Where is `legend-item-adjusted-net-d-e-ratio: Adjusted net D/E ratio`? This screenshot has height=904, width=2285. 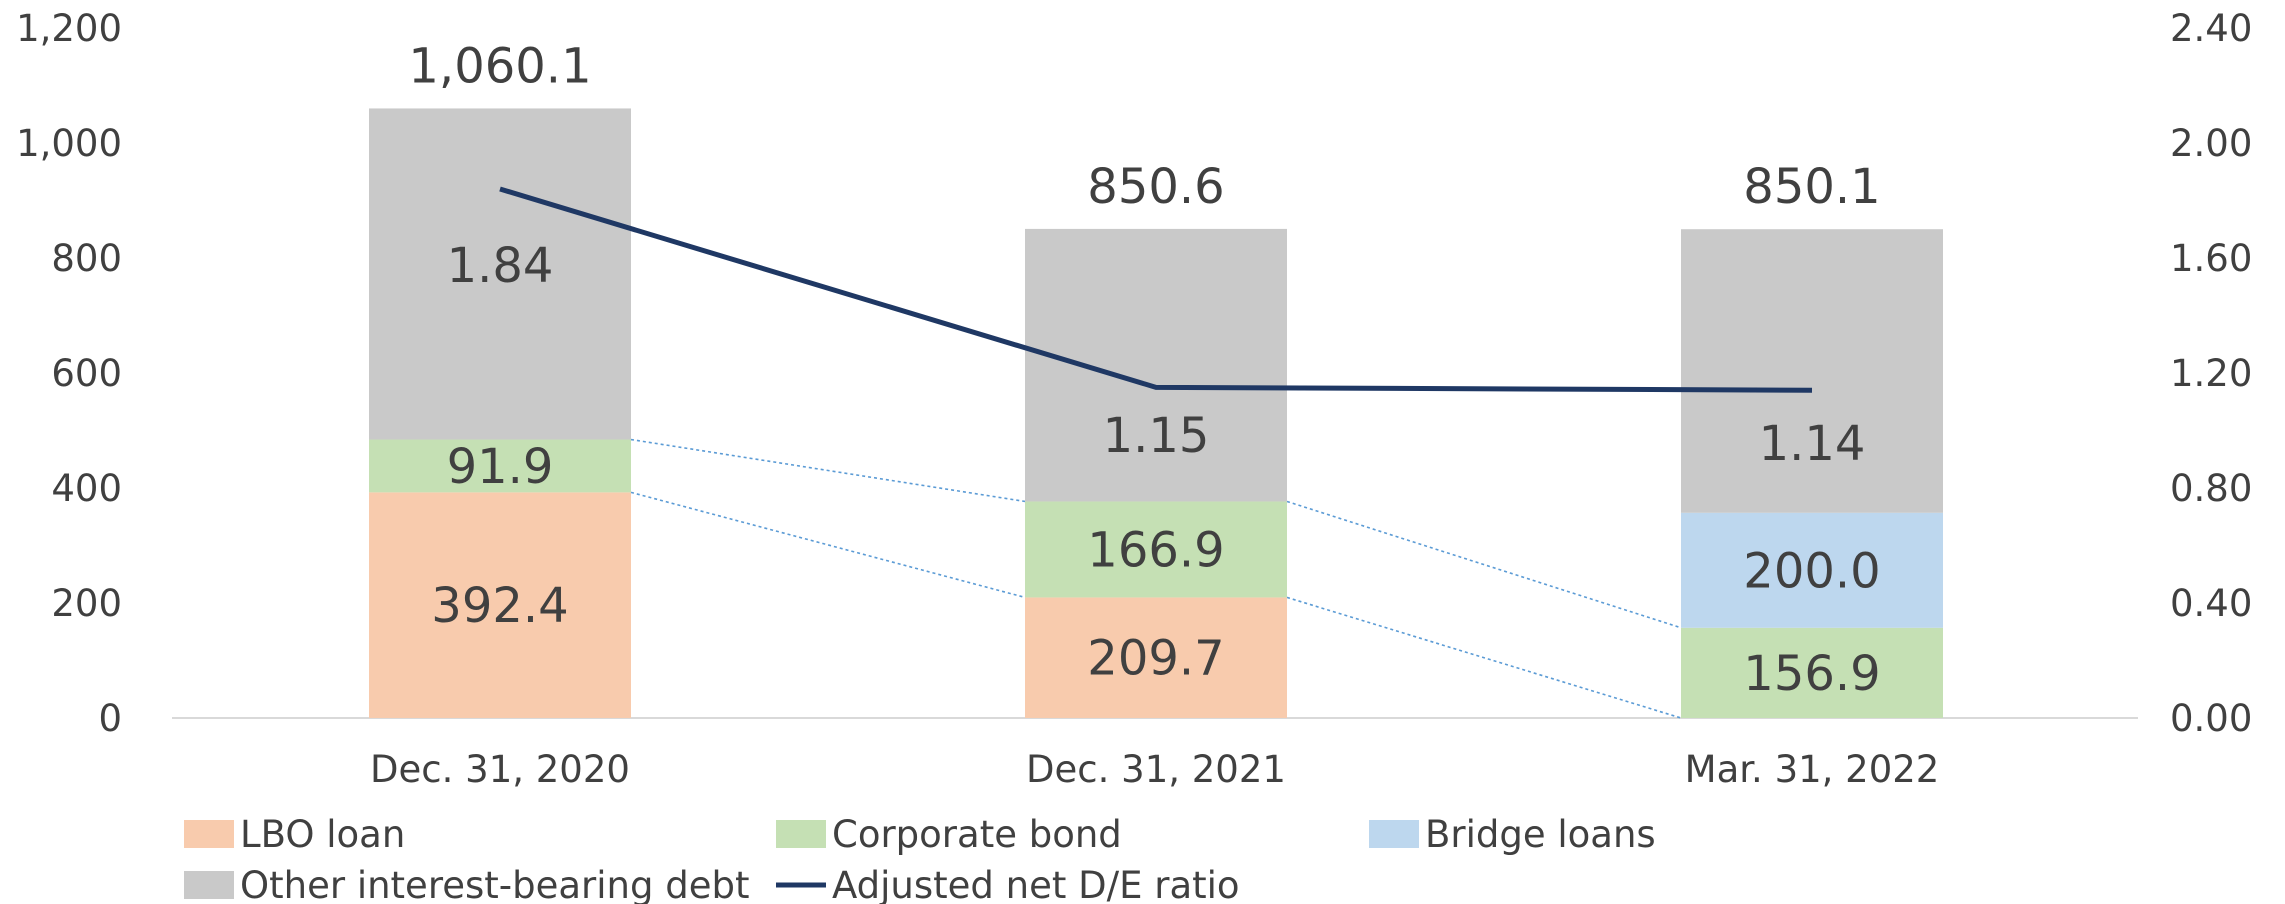
legend-item-adjusted-net-d-e-ratio: Adjusted net D/E ratio is located at coordinates (1008, 884).